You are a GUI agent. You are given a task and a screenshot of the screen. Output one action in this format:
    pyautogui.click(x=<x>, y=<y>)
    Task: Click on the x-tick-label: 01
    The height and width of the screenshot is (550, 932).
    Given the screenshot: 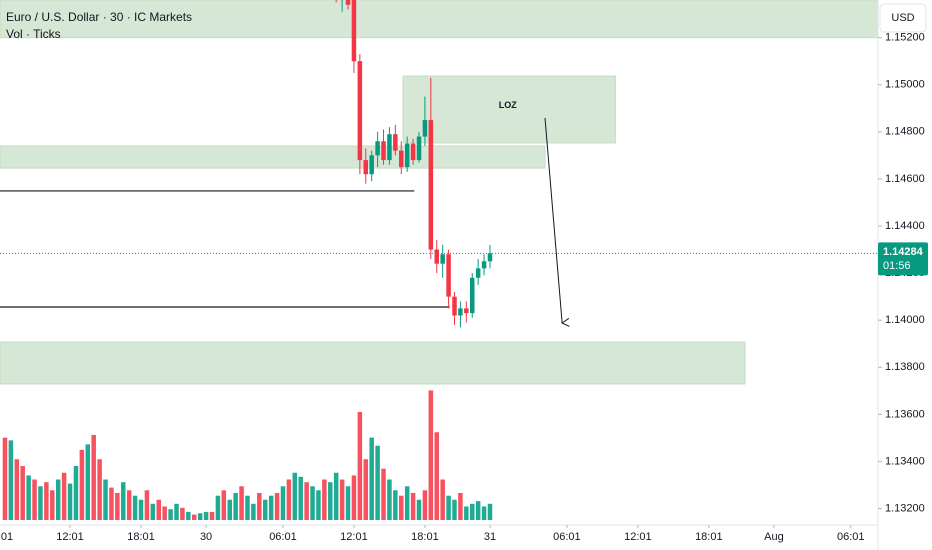 What is the action you would take?
    pyautogui.click(x=7, y=537)
    